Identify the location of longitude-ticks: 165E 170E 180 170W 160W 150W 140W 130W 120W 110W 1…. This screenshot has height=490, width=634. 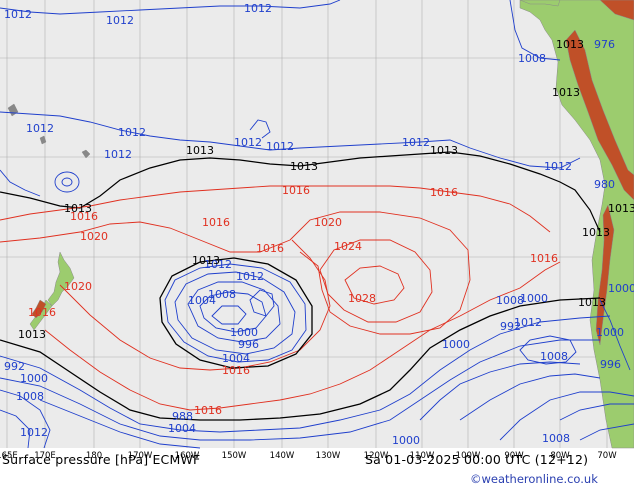
(308, 456).